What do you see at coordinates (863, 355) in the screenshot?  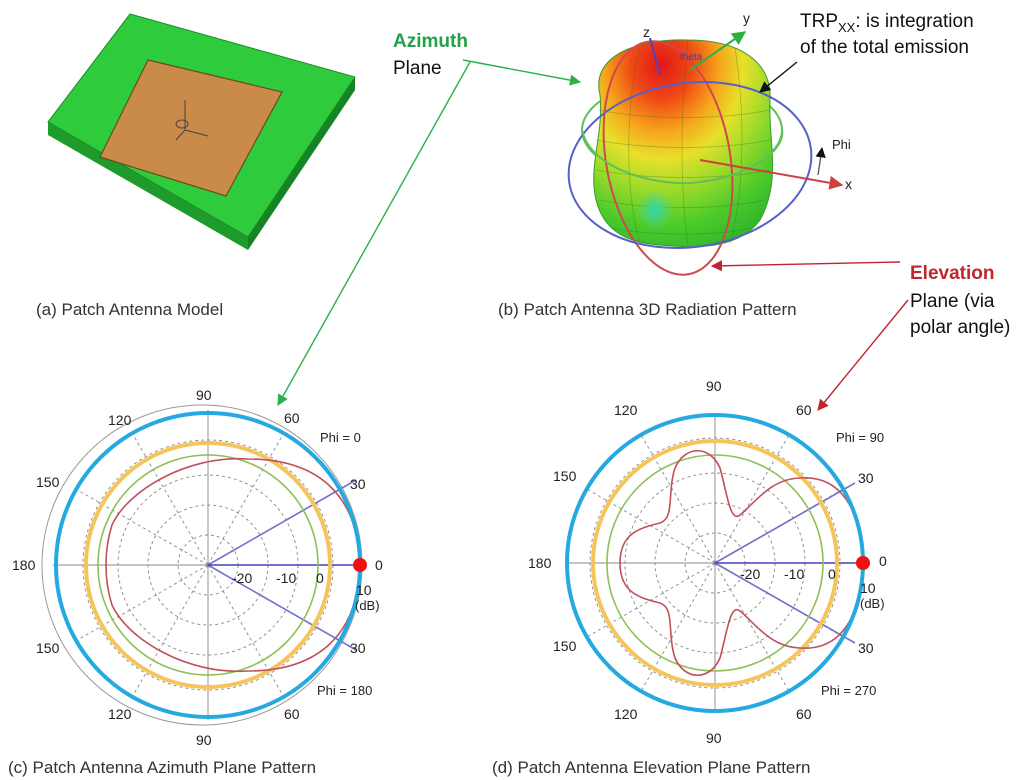 I see `elevation-to-plot-arrow` at bounding box center [863, 355].